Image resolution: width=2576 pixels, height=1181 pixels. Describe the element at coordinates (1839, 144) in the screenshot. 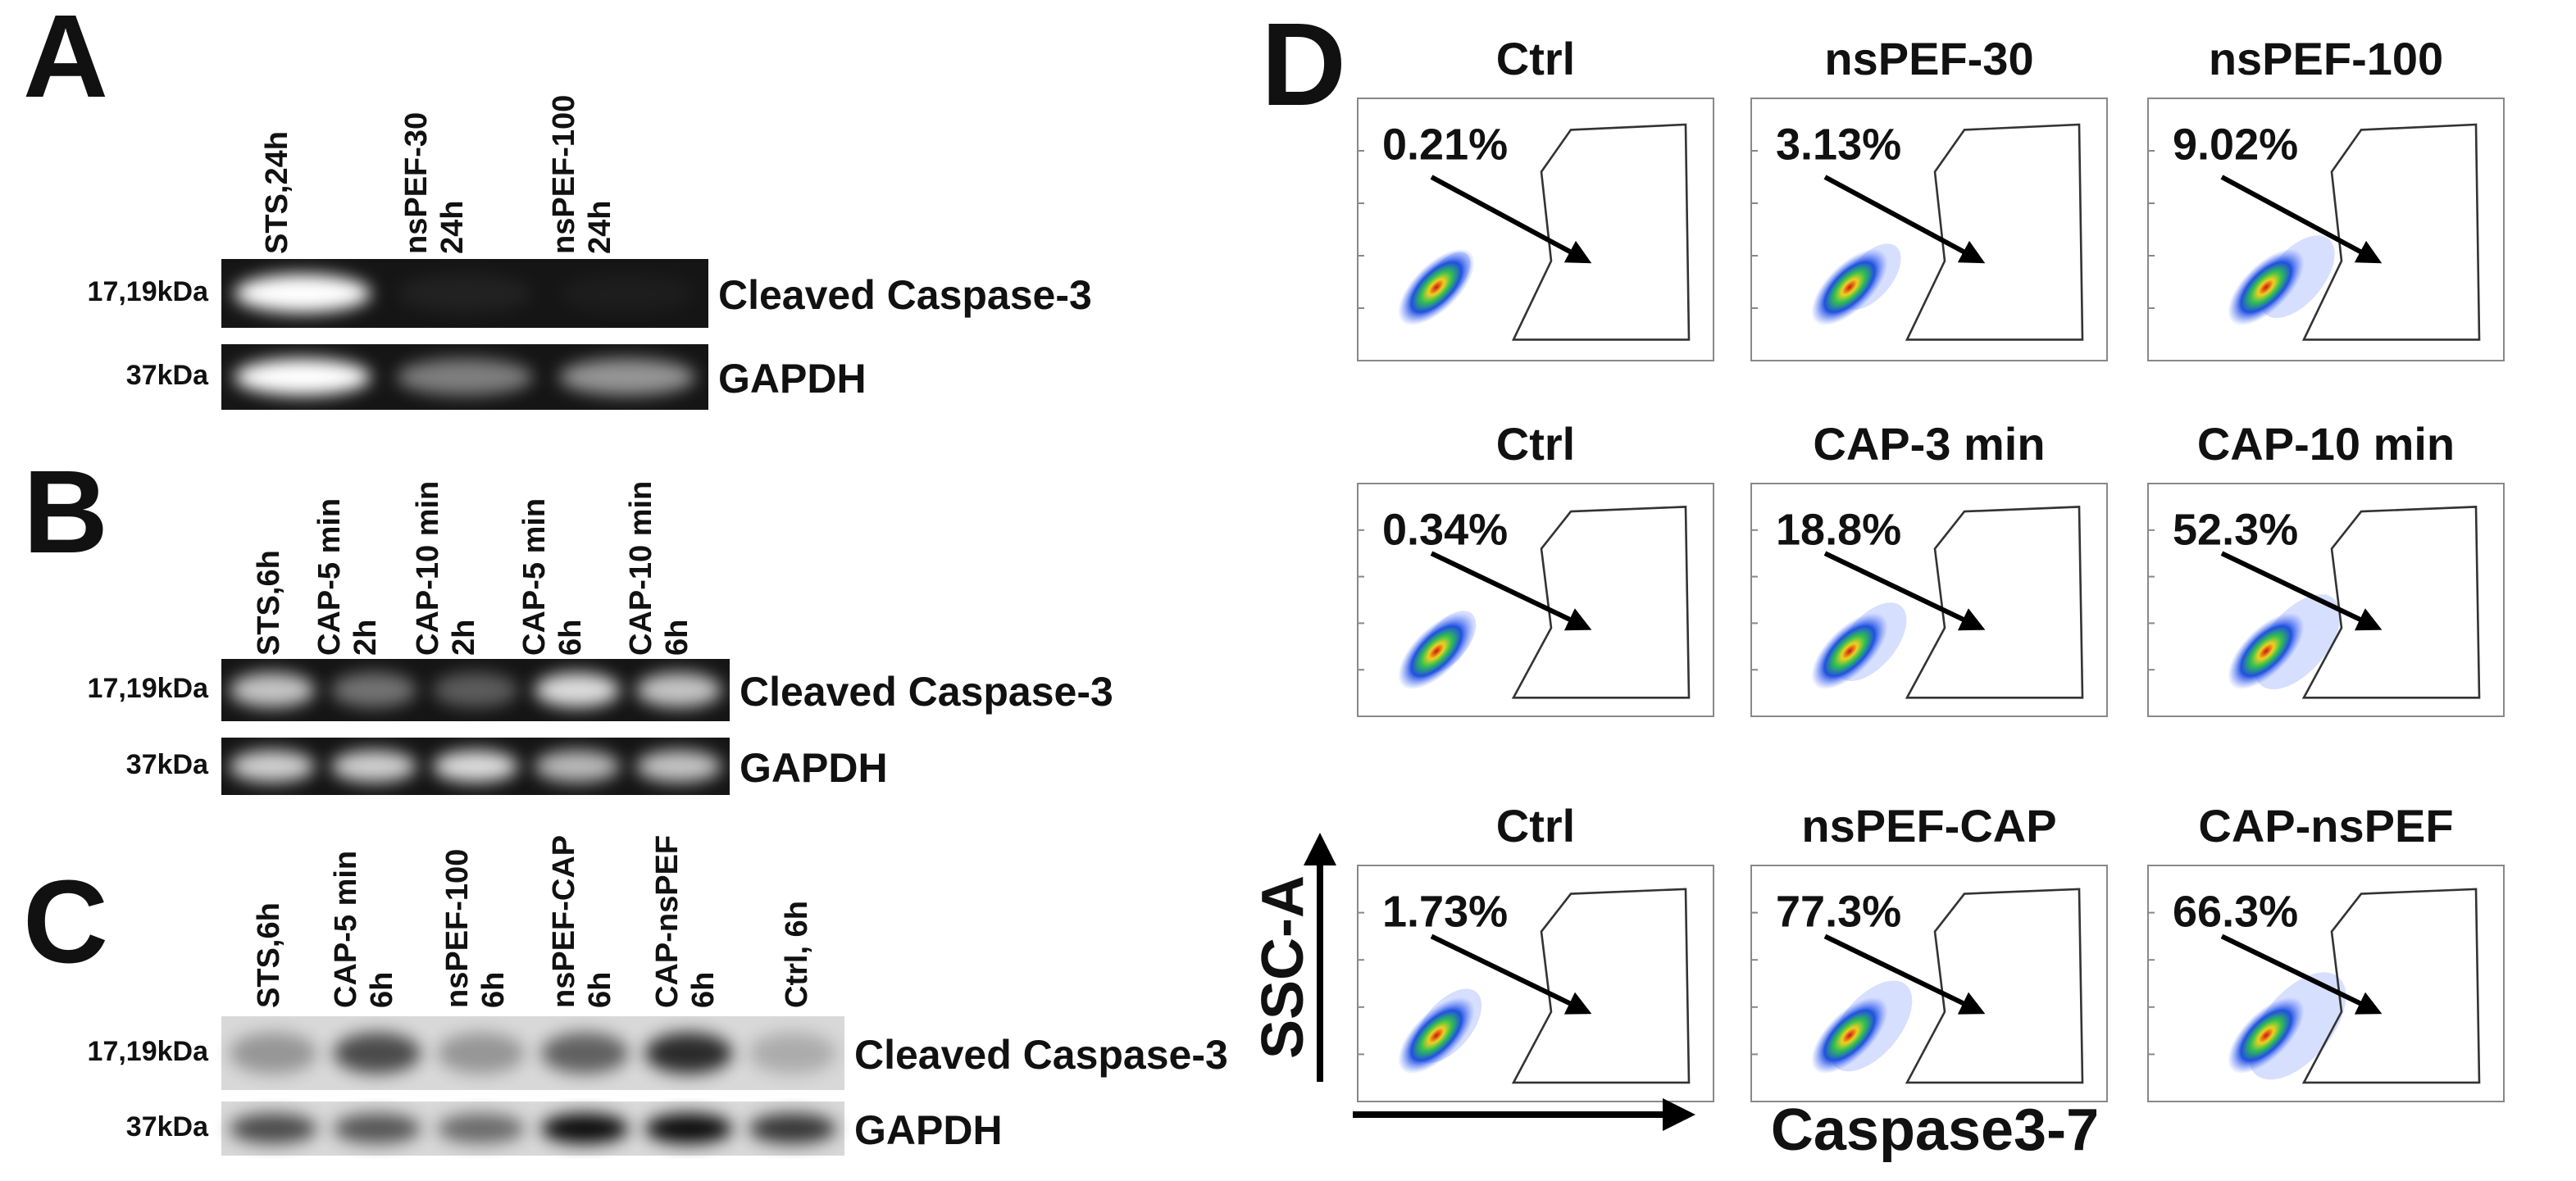

I see `gate-percent: 3.13%` at that location.